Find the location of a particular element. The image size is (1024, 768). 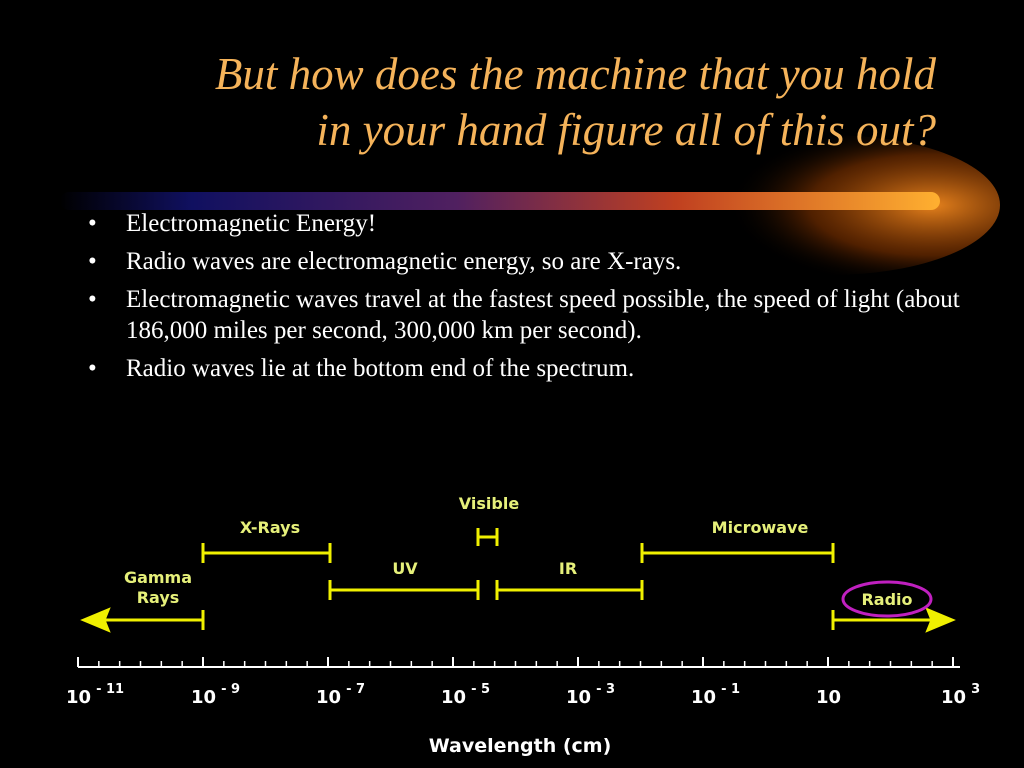

band-label: Visible is located at coordinates (489, 503).